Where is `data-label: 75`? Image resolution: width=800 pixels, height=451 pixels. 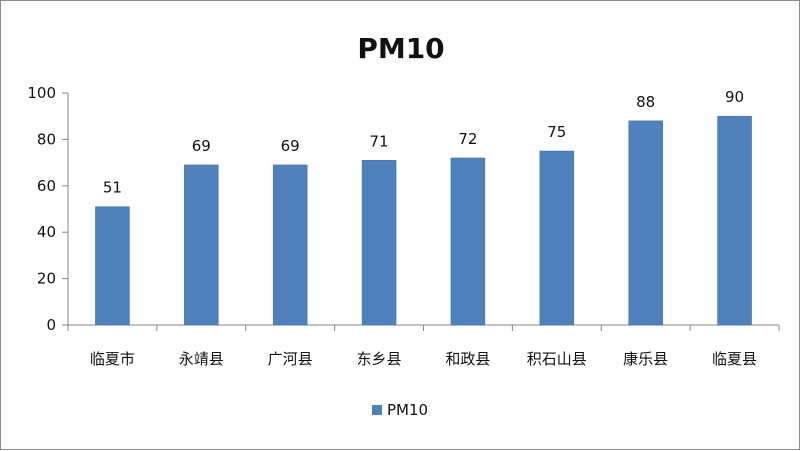 data-label: 75 is located at coordinates (556, 132).